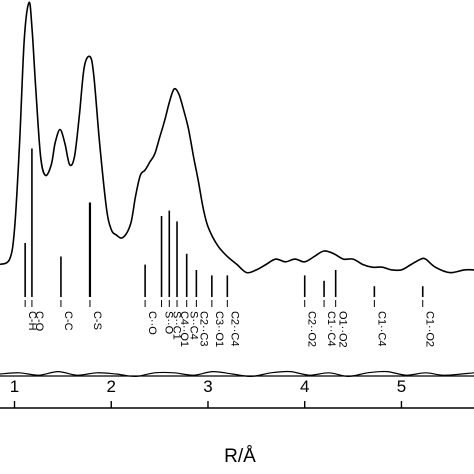 This screenshot has height=474, width=474. I want to click on x-tick-label: 2, so click(111, 386).